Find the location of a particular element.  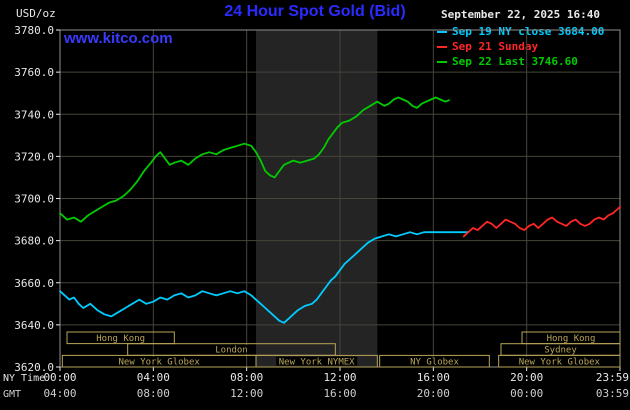

x-tick-label-ny: 04:00 is located at coordinates (153, 377).